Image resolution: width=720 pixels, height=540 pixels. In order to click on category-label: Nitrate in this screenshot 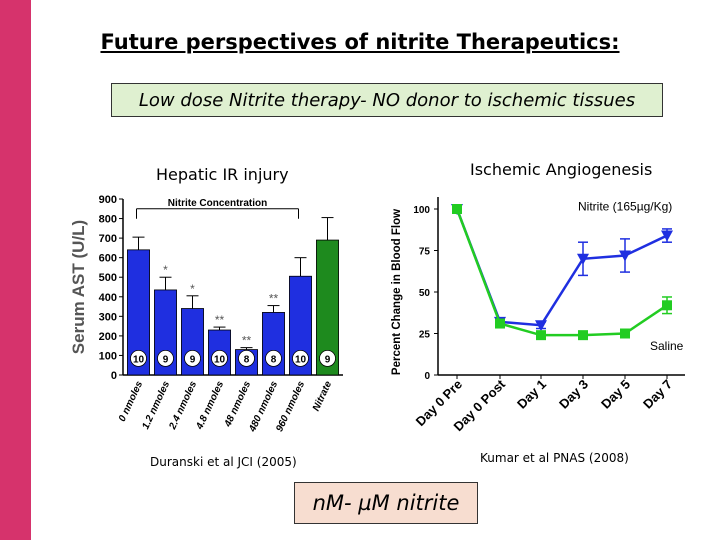, I will do `click(323, 396)`.